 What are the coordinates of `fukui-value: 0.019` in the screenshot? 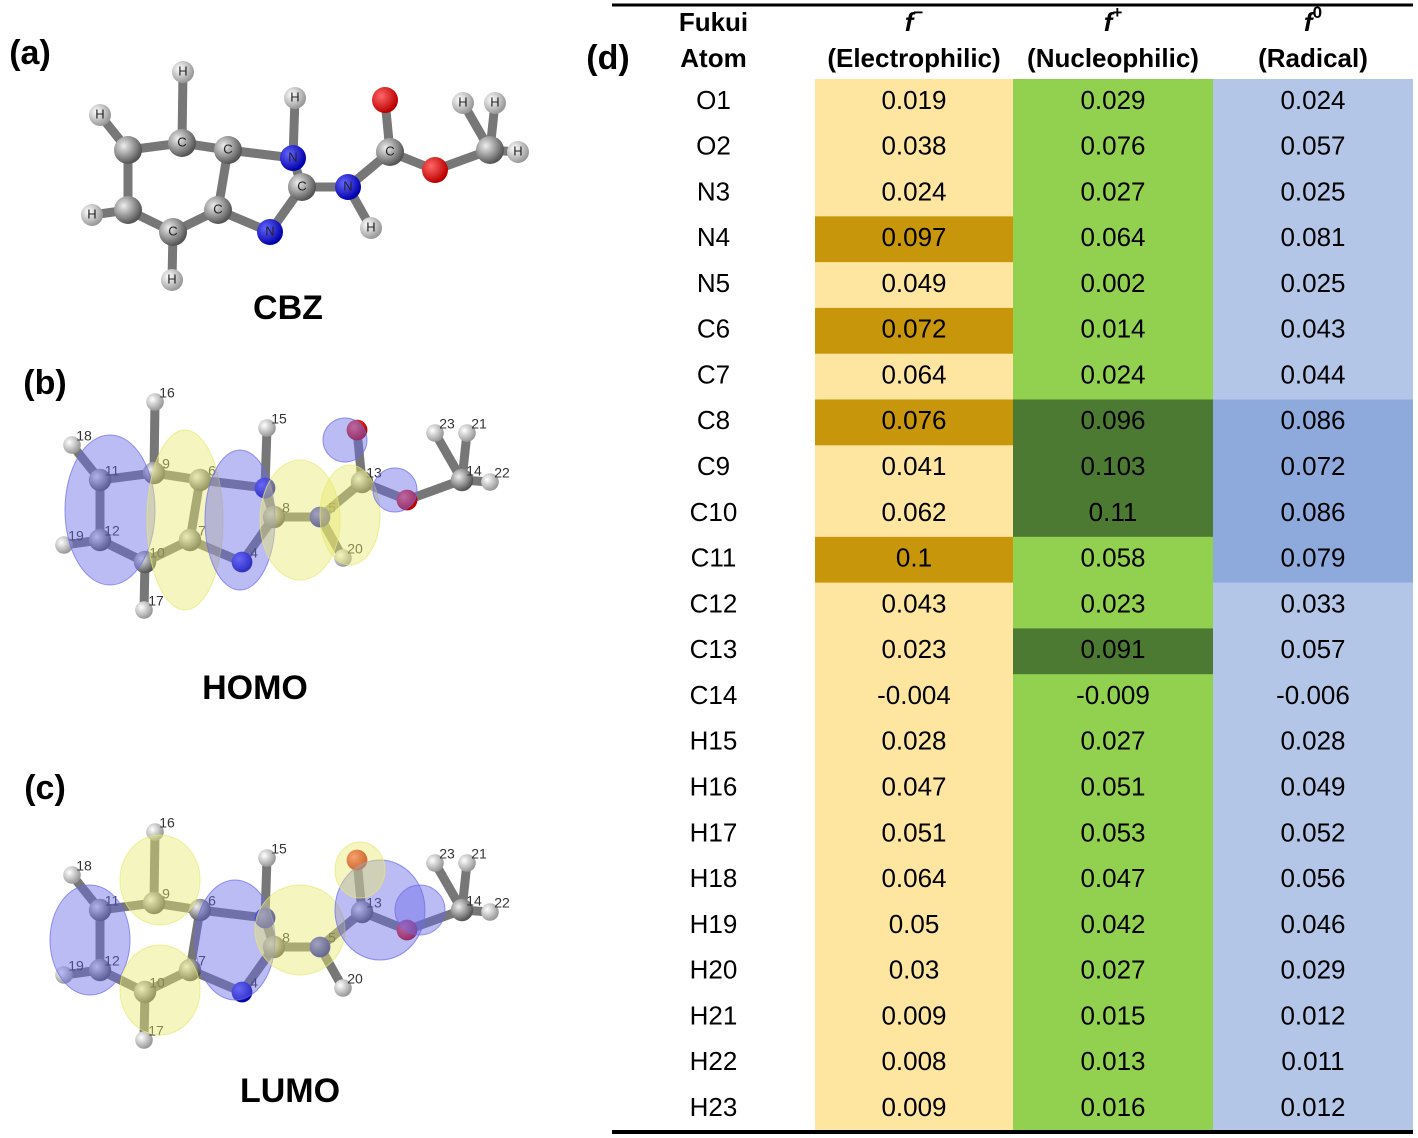 It's located at (913, 100).